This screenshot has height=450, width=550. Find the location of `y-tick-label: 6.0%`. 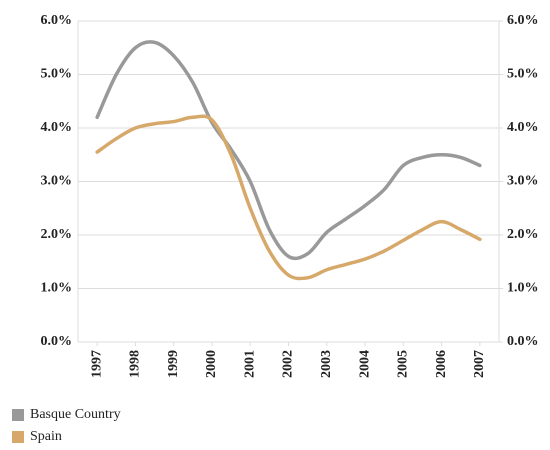

y-tick-label: 6.0% is located at coordinates (57, 20).